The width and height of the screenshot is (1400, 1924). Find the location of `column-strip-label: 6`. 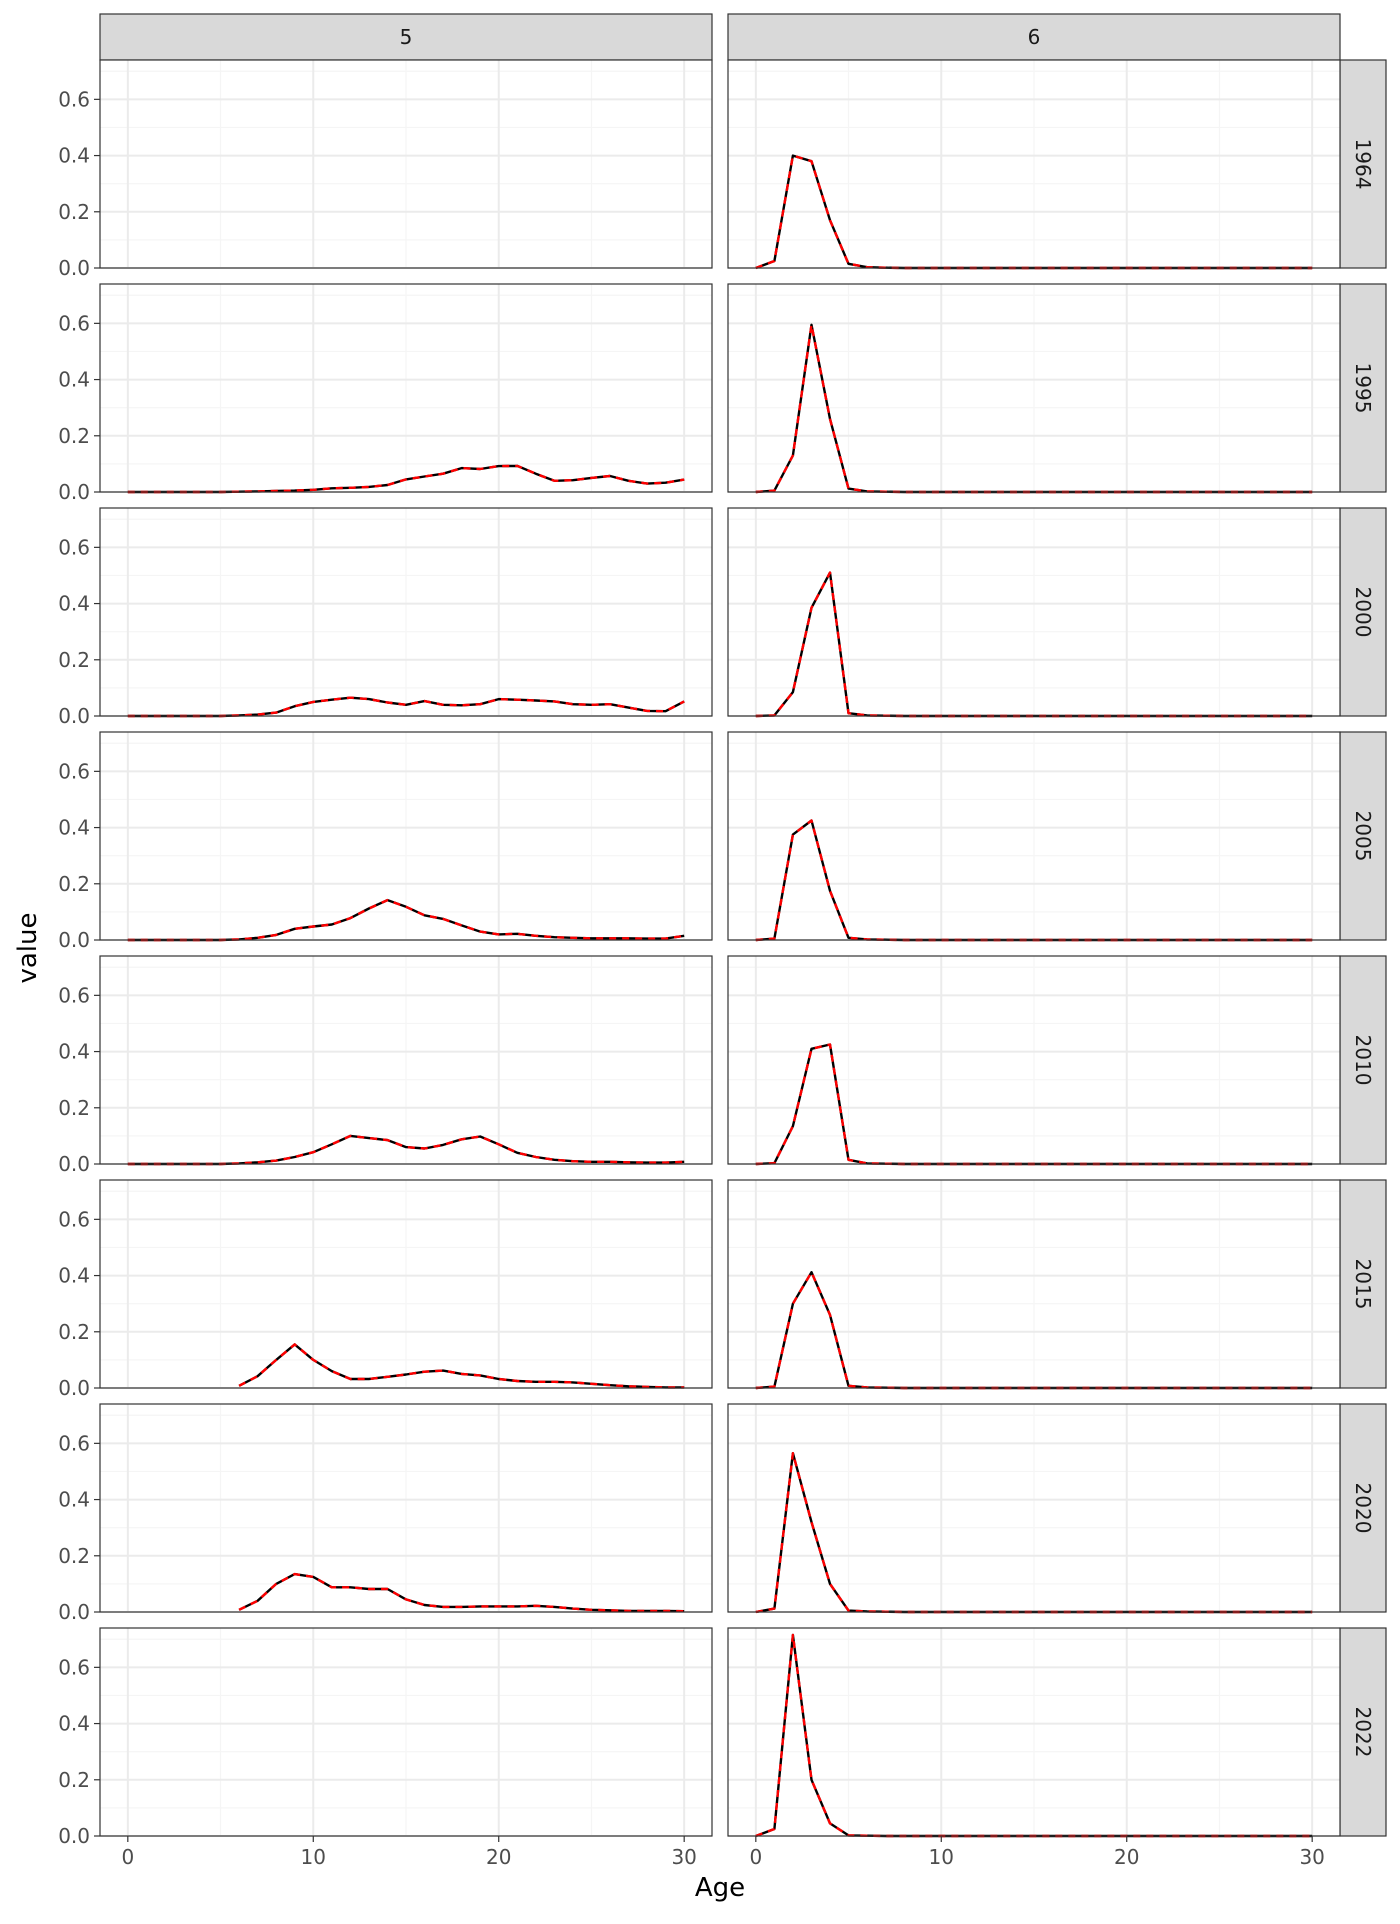

column-strip-label: 6 is located at coordinates (1034, 37).